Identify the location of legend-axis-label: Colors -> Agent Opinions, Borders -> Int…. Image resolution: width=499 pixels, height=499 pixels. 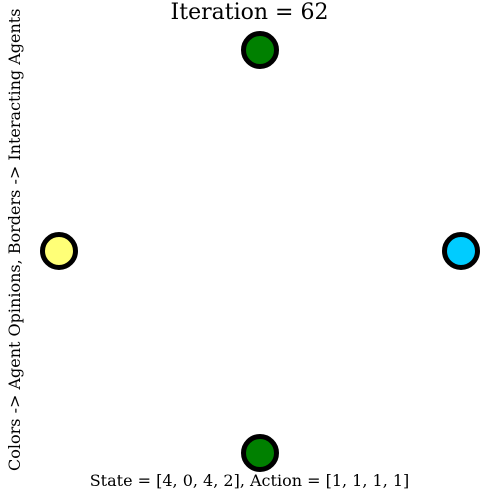
(14, 239).